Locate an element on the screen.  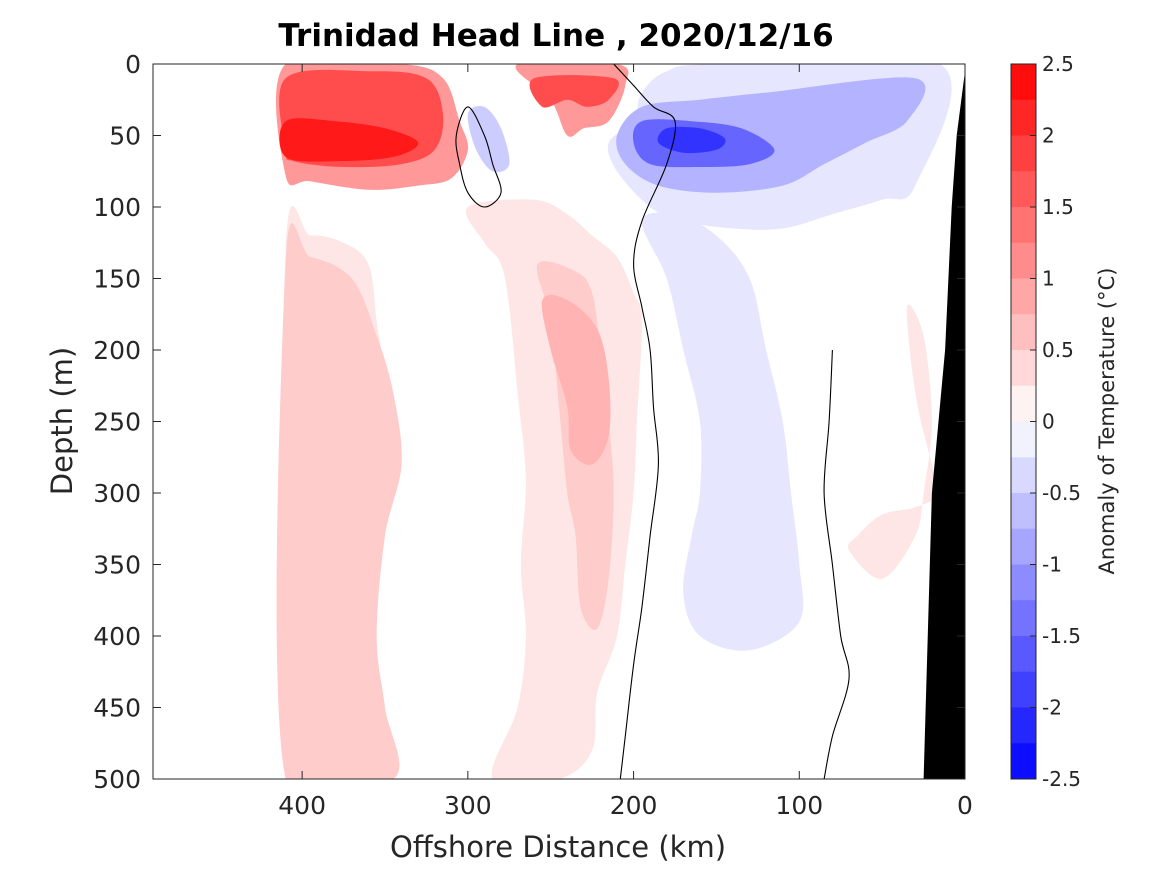
colorbar-tick-label: 1 is located at coordinates (1048, 279).